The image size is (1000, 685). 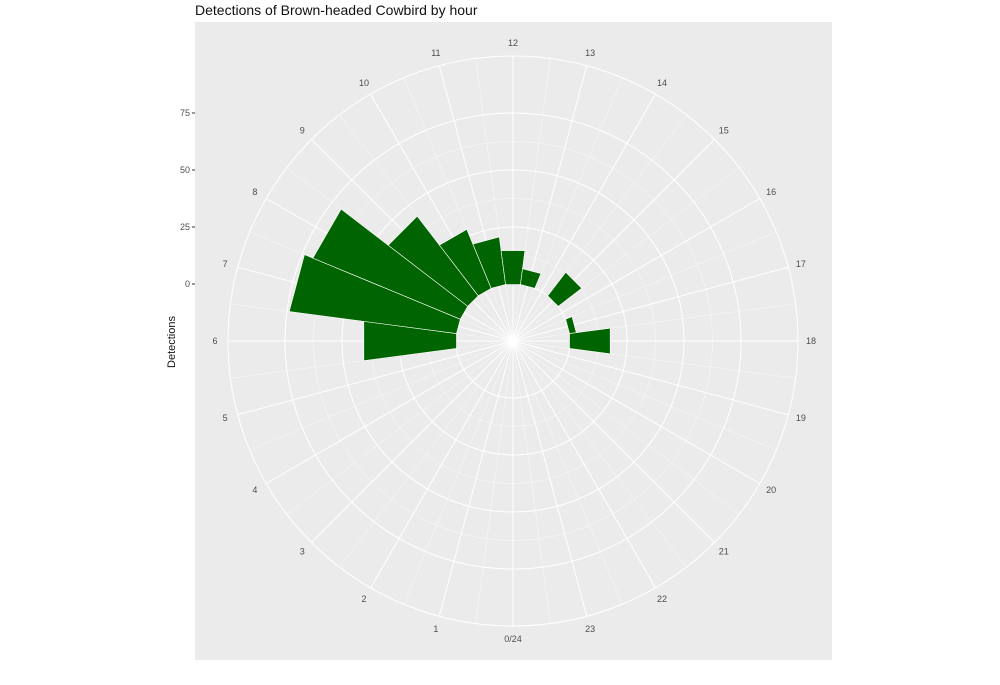 I want to click on x-tick-label: 13, so click(x=590, y=53).